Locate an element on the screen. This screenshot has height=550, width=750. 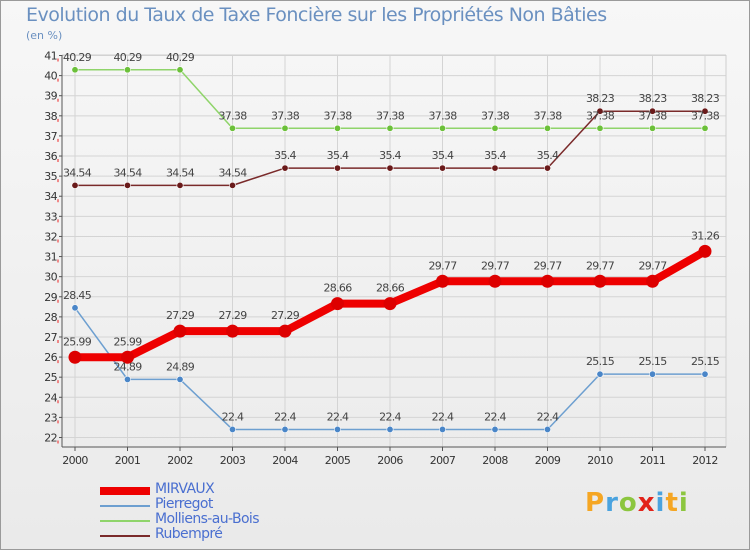
y-axis-ticks: 22 23 24 25 26 27 28 29 30 31 32 33 34 35 36 37 38 39 40 41 is located at coordinates (53, 247).